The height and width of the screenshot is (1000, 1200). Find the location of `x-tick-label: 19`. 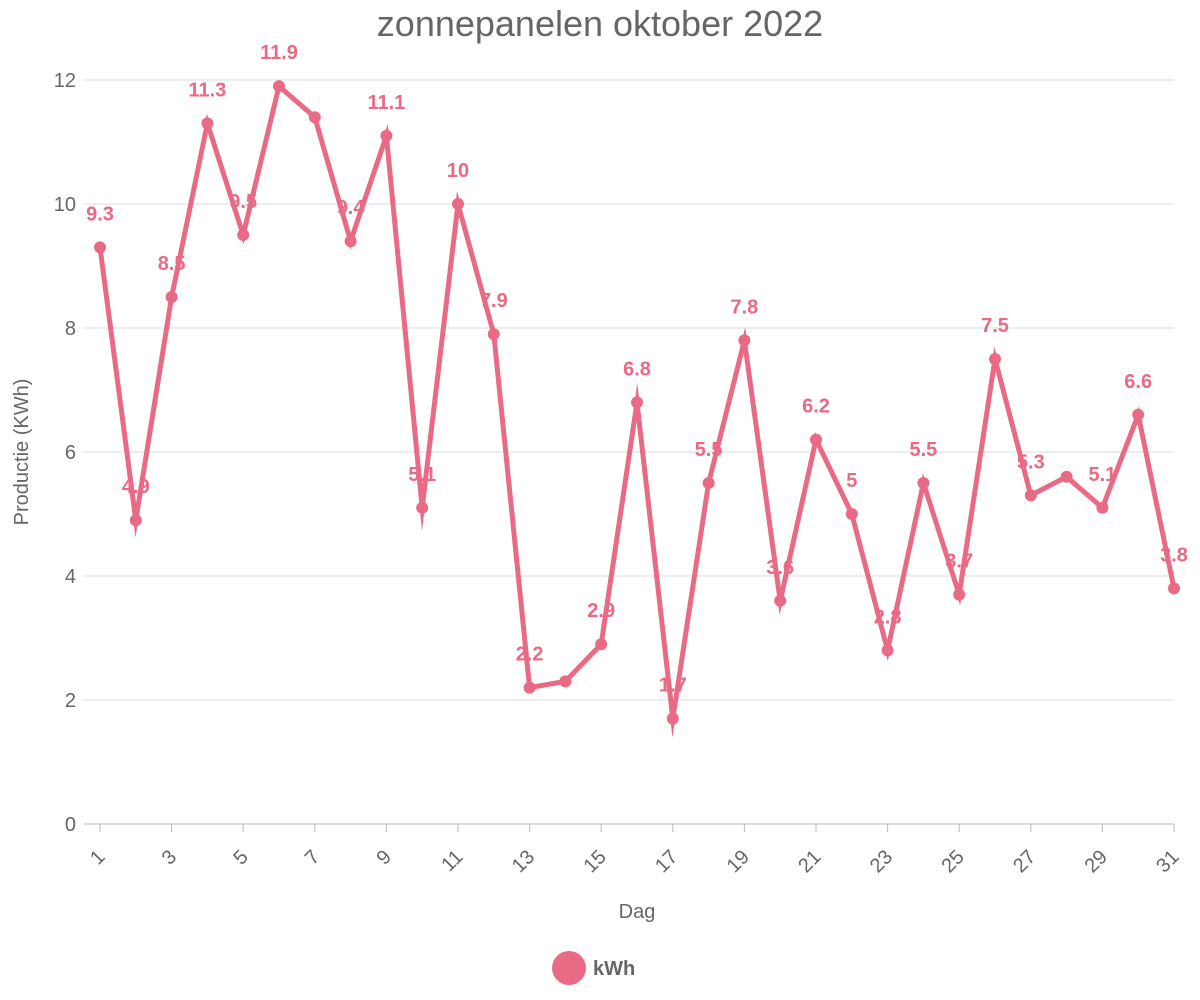

x-tick-label: 19 is located at coordinates (738, 861).